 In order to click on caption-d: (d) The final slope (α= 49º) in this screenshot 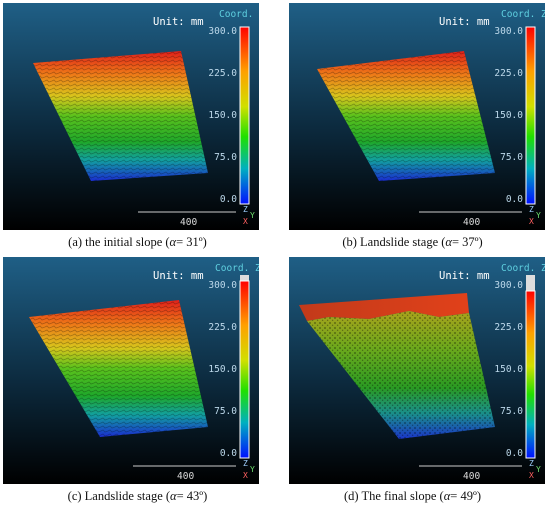, I will do `click(412, 496)`.